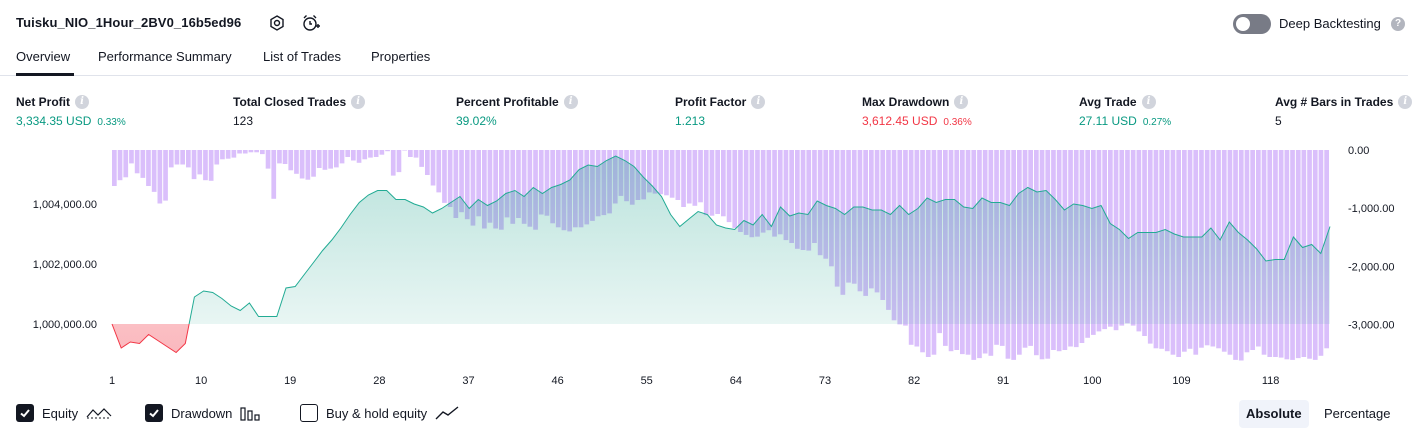 The width and height of the screenshot is (1424, 438). I want to click on metric-value: 39.02%, so click(476, 121).